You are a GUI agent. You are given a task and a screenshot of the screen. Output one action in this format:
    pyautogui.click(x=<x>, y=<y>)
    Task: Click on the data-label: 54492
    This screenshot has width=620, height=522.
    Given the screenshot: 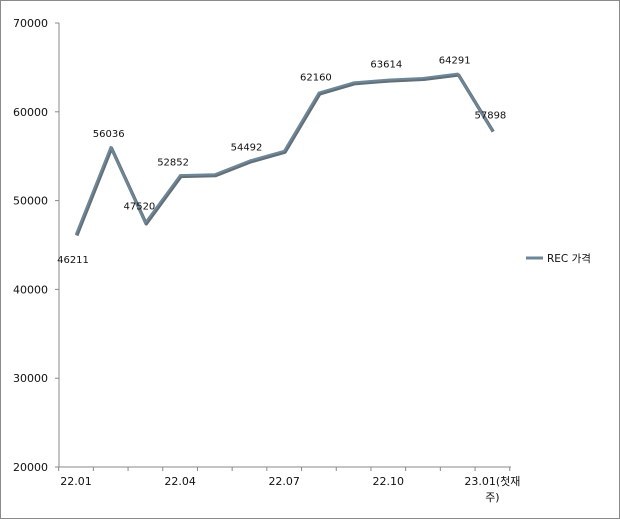 What is the action you would take?
    pyautogui.click(x=247, y=148)
    